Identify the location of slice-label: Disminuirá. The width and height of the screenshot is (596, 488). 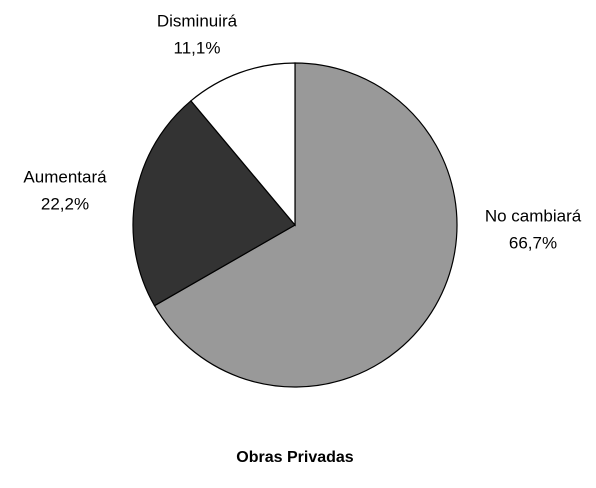
(197, 20).